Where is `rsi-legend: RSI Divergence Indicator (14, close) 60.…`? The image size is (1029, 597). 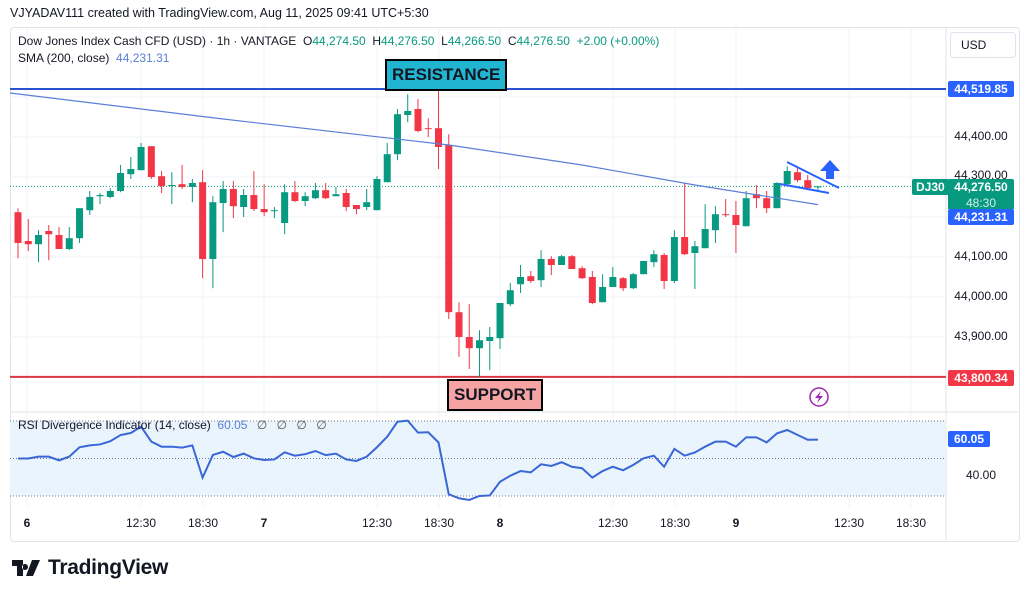 rsi-legend: RSI Divergence Indicator (14, close) 60.… is located at coordinates (172, 425).